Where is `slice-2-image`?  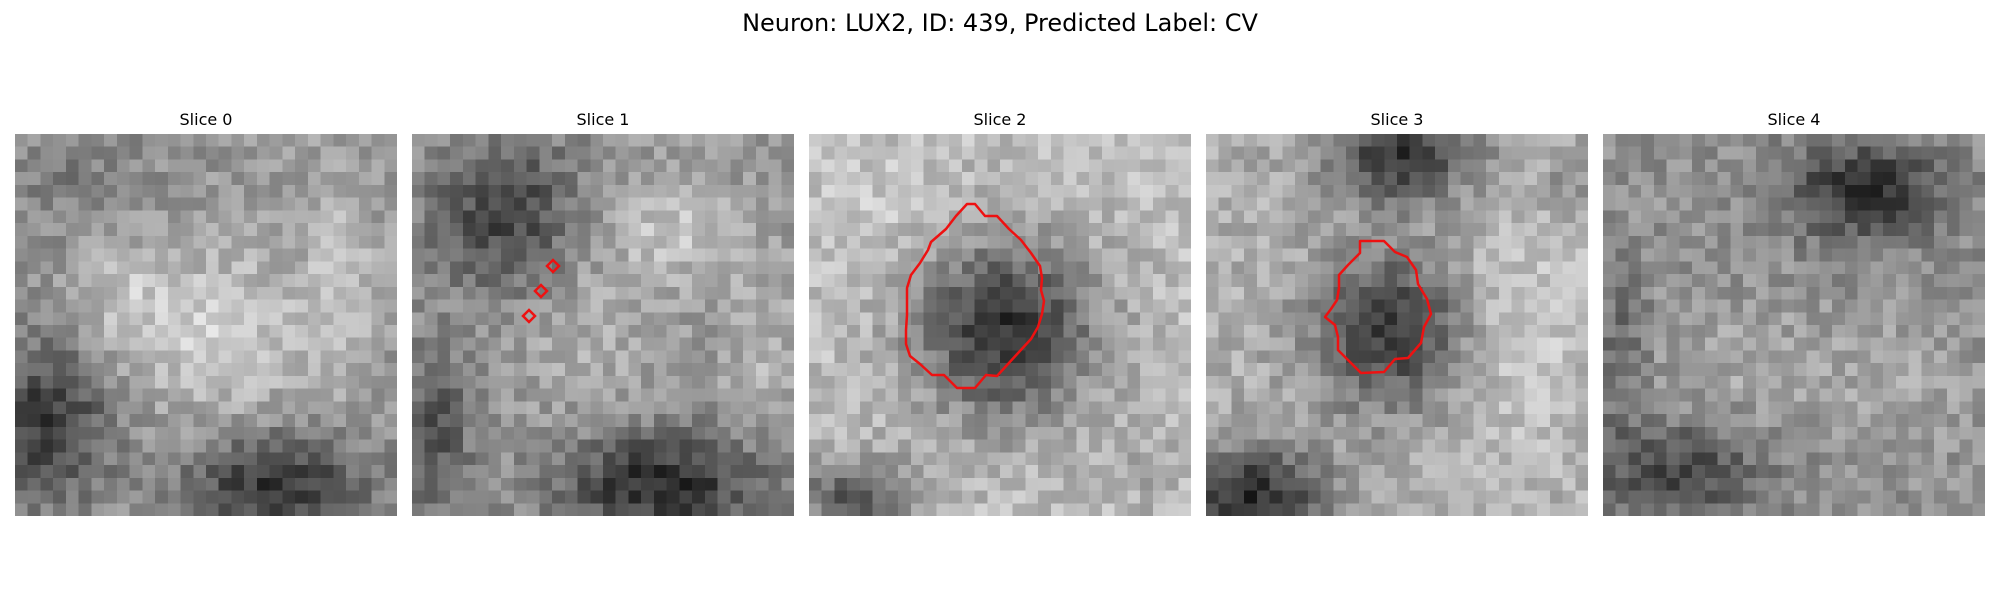 slice-2-image is located at coordinates (1000, 325).